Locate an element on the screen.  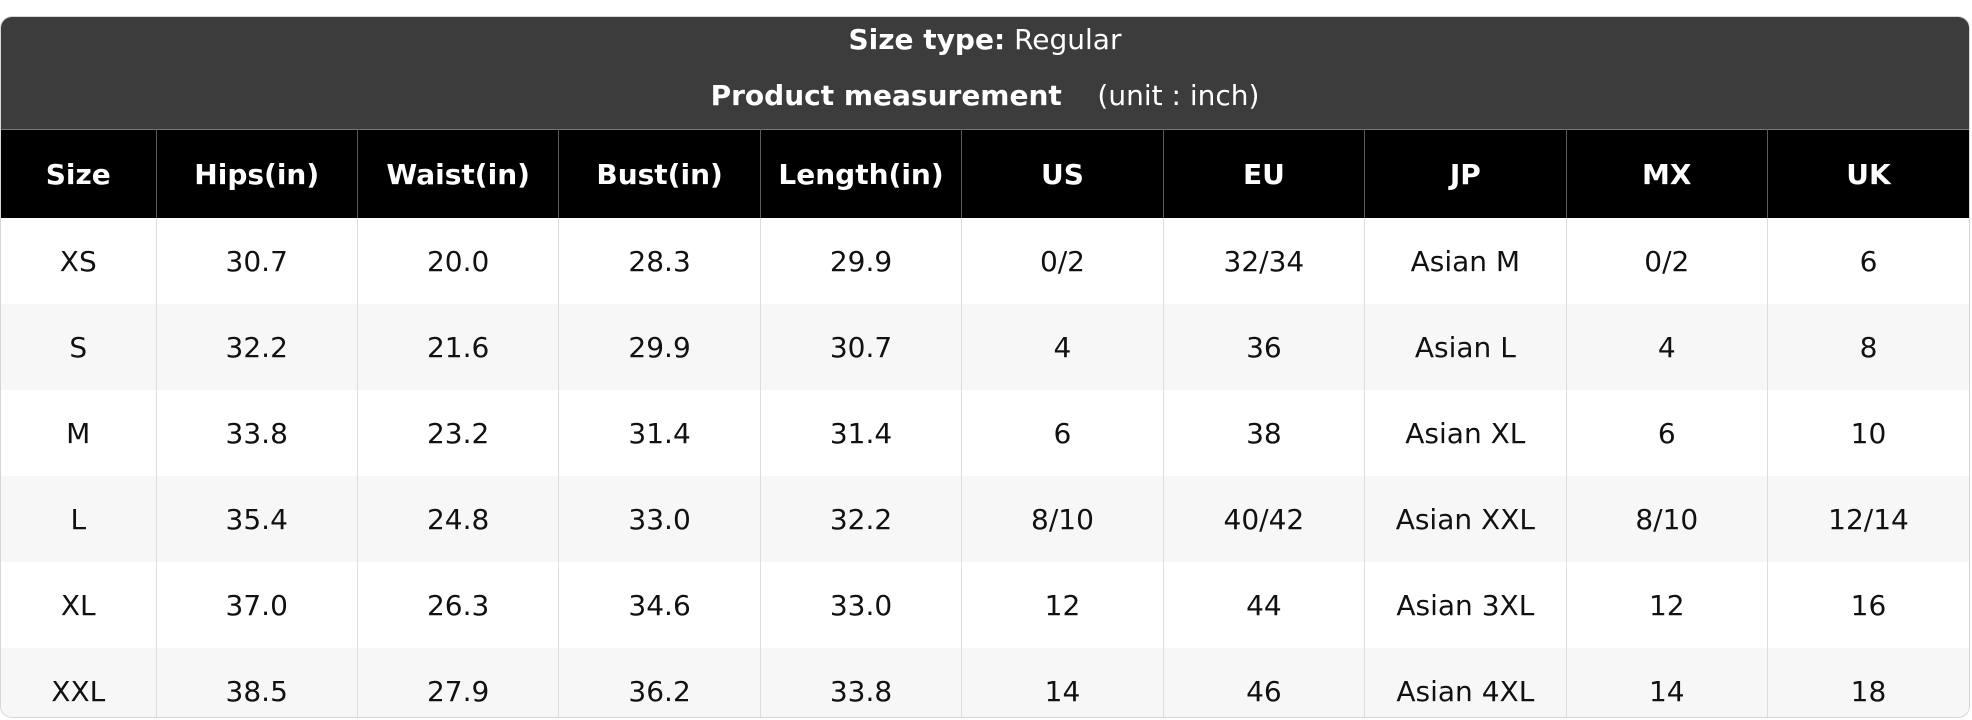
table-cell: XL is located at coordinates (79, 605).